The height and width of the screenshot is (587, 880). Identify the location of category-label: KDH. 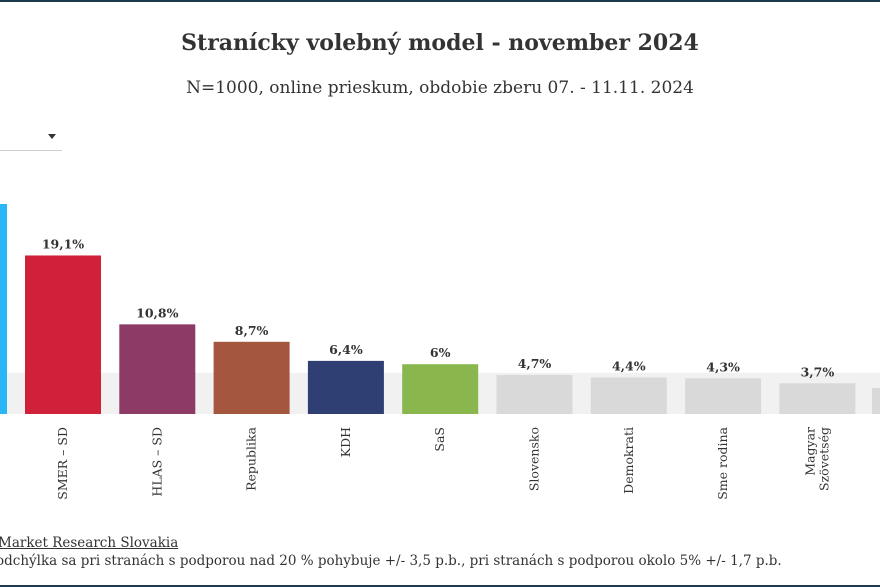
(345, 442).